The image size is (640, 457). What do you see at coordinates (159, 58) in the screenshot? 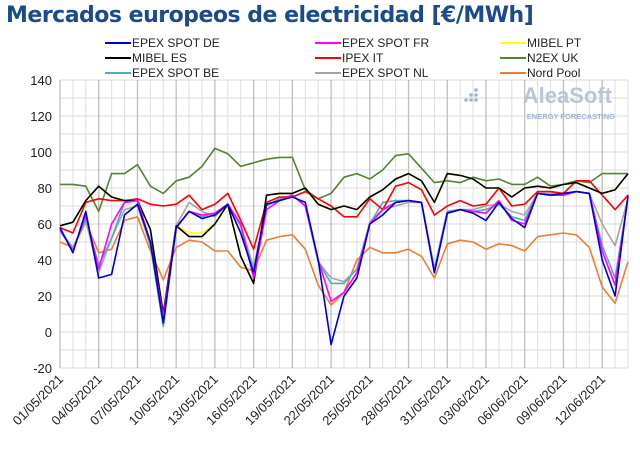
I see `legend-label: MIBEL ES` at bounding box center [159, 58].